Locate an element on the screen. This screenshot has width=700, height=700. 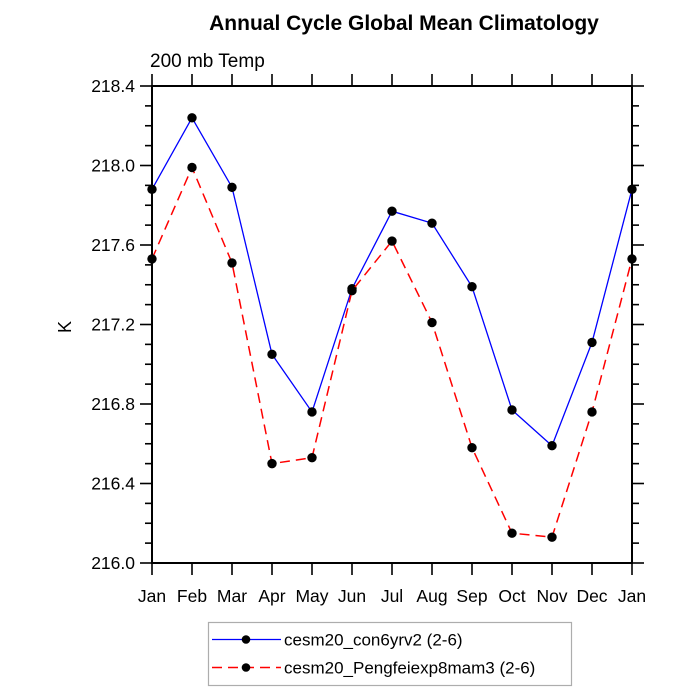
x-tick-label: Nov is located at coordinates (551, 596).